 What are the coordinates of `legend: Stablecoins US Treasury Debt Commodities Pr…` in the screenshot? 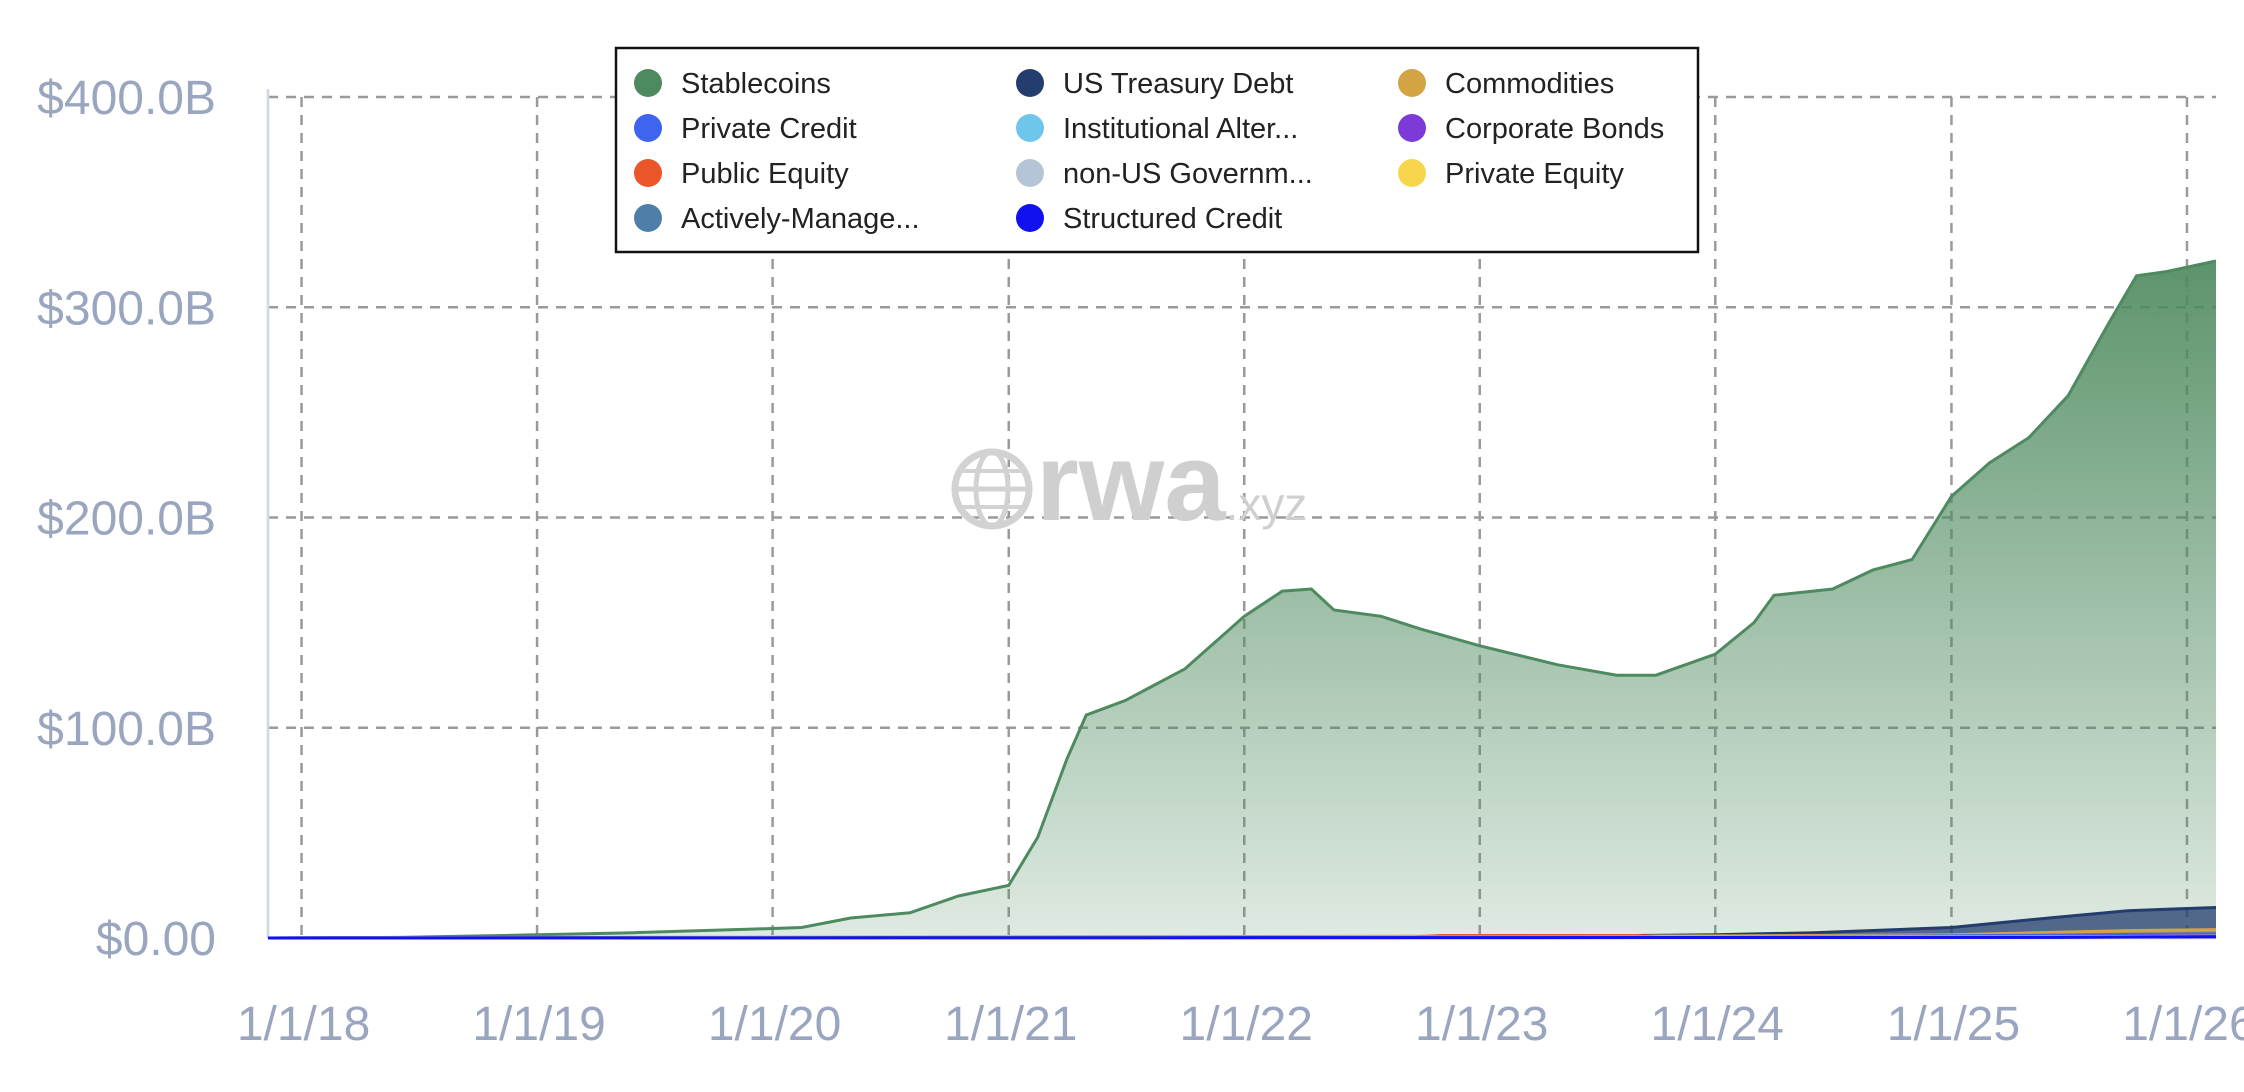 It's located at (1157, 150).